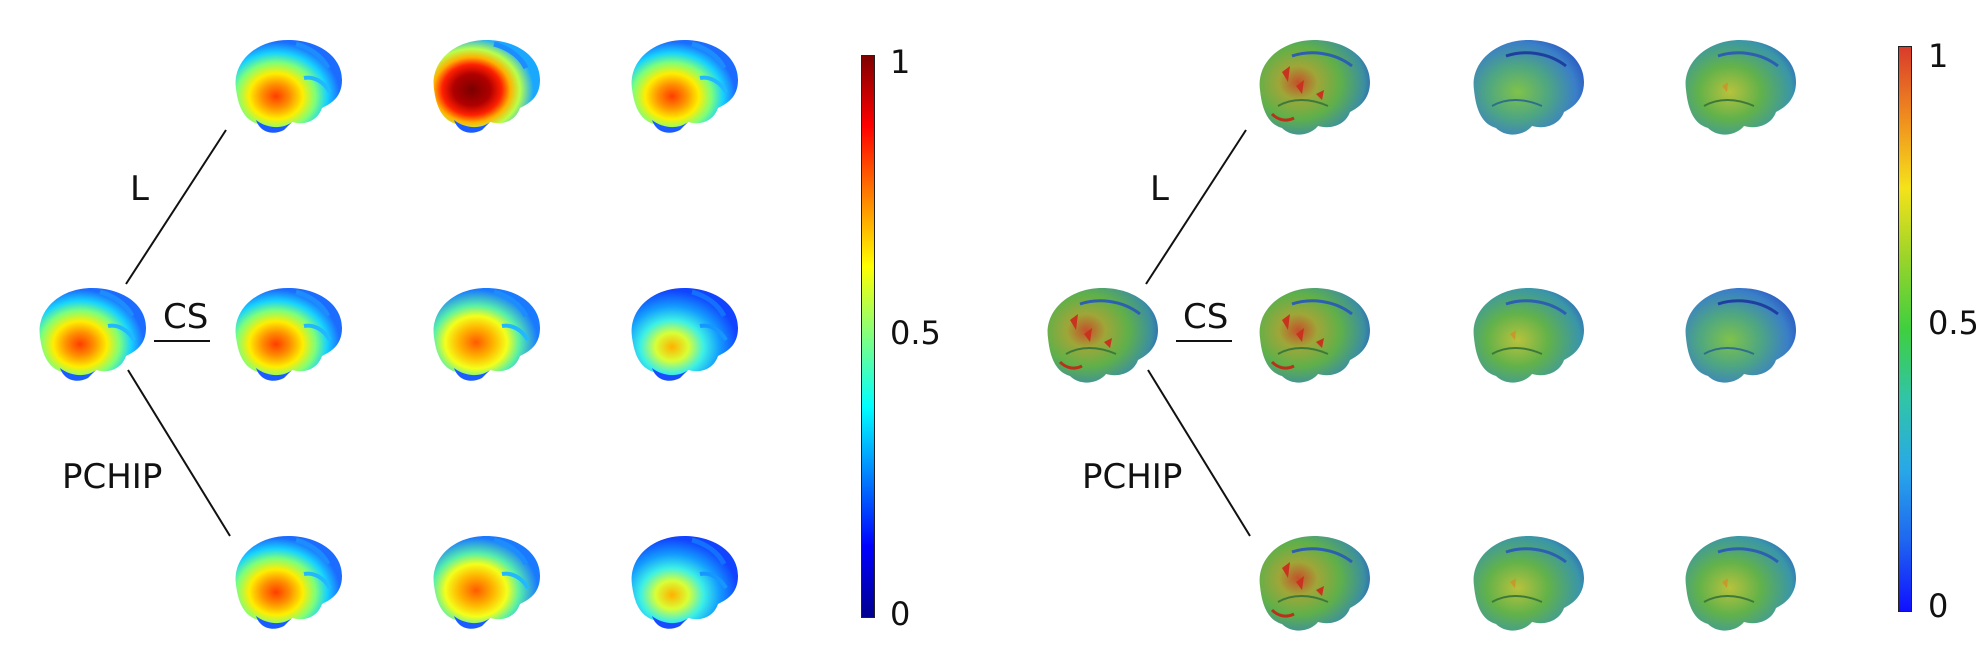  Describe the element at coordinates (176, 207) in the screenshot. I see `left-branch-line-top` at that location.